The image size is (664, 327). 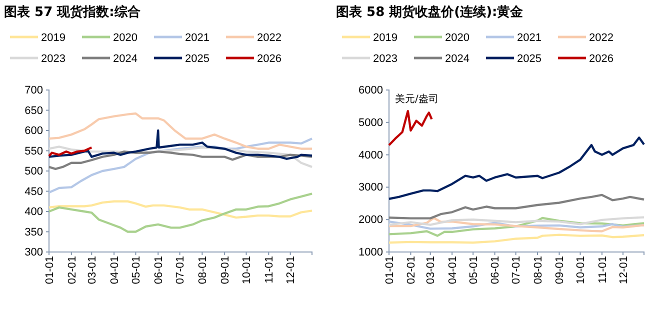 I want to click on y-tick-label: 650, so click(x=33, y=110).